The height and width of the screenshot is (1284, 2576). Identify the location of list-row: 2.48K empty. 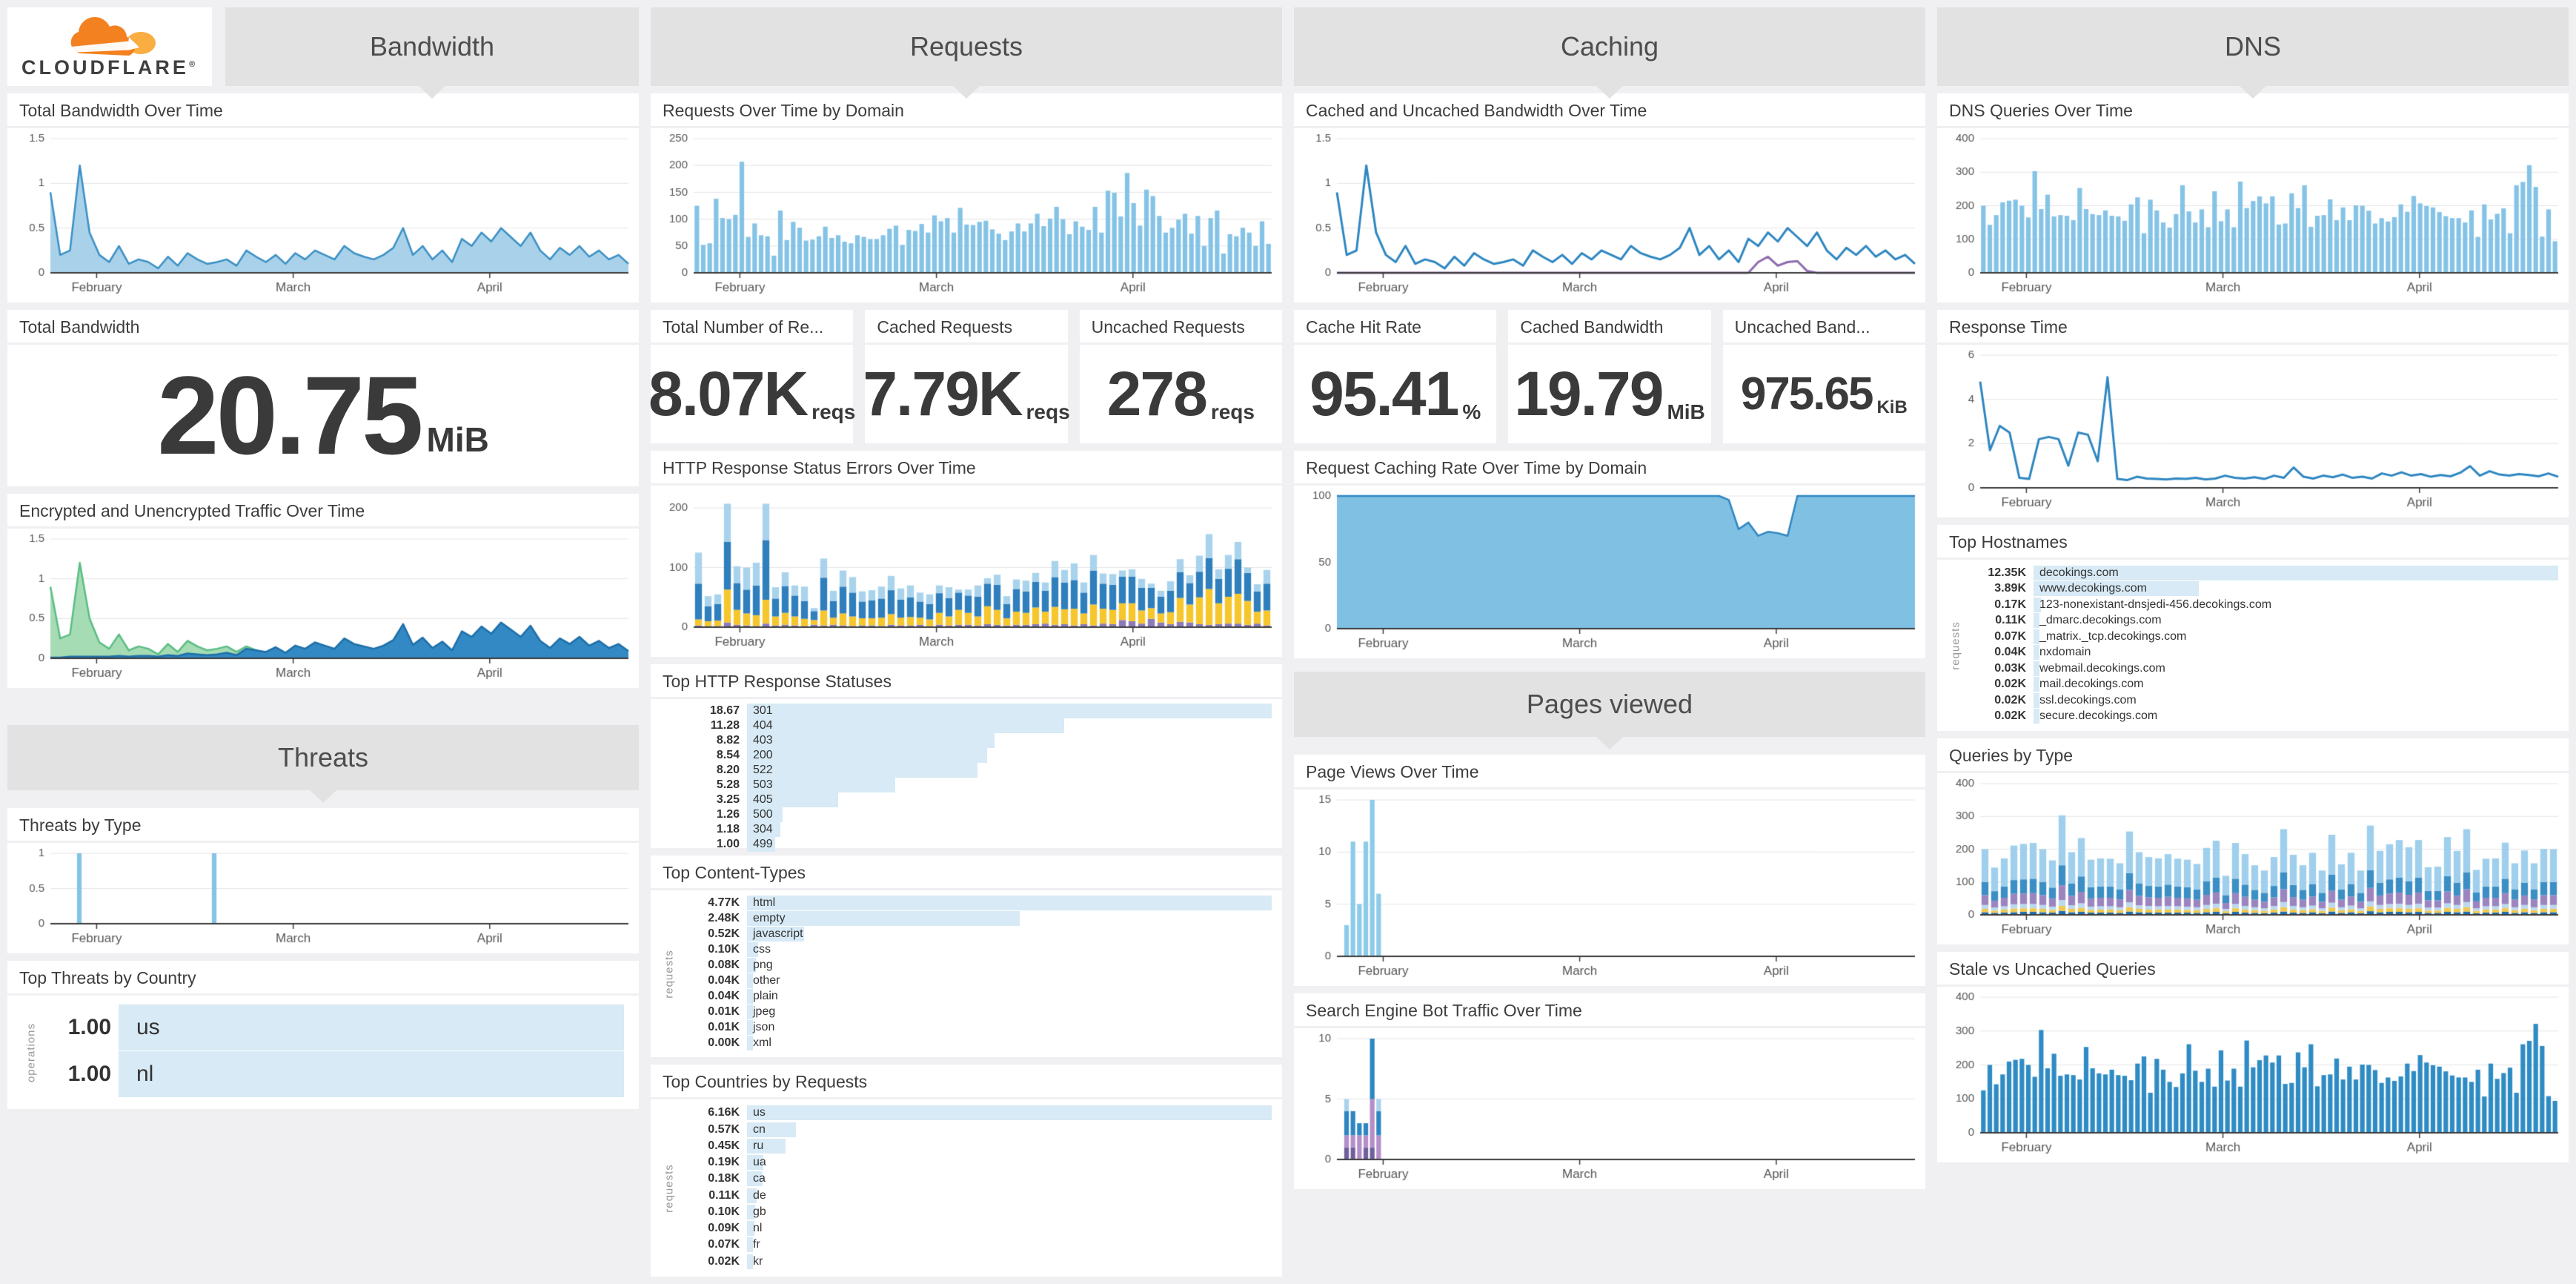
(974, 918).